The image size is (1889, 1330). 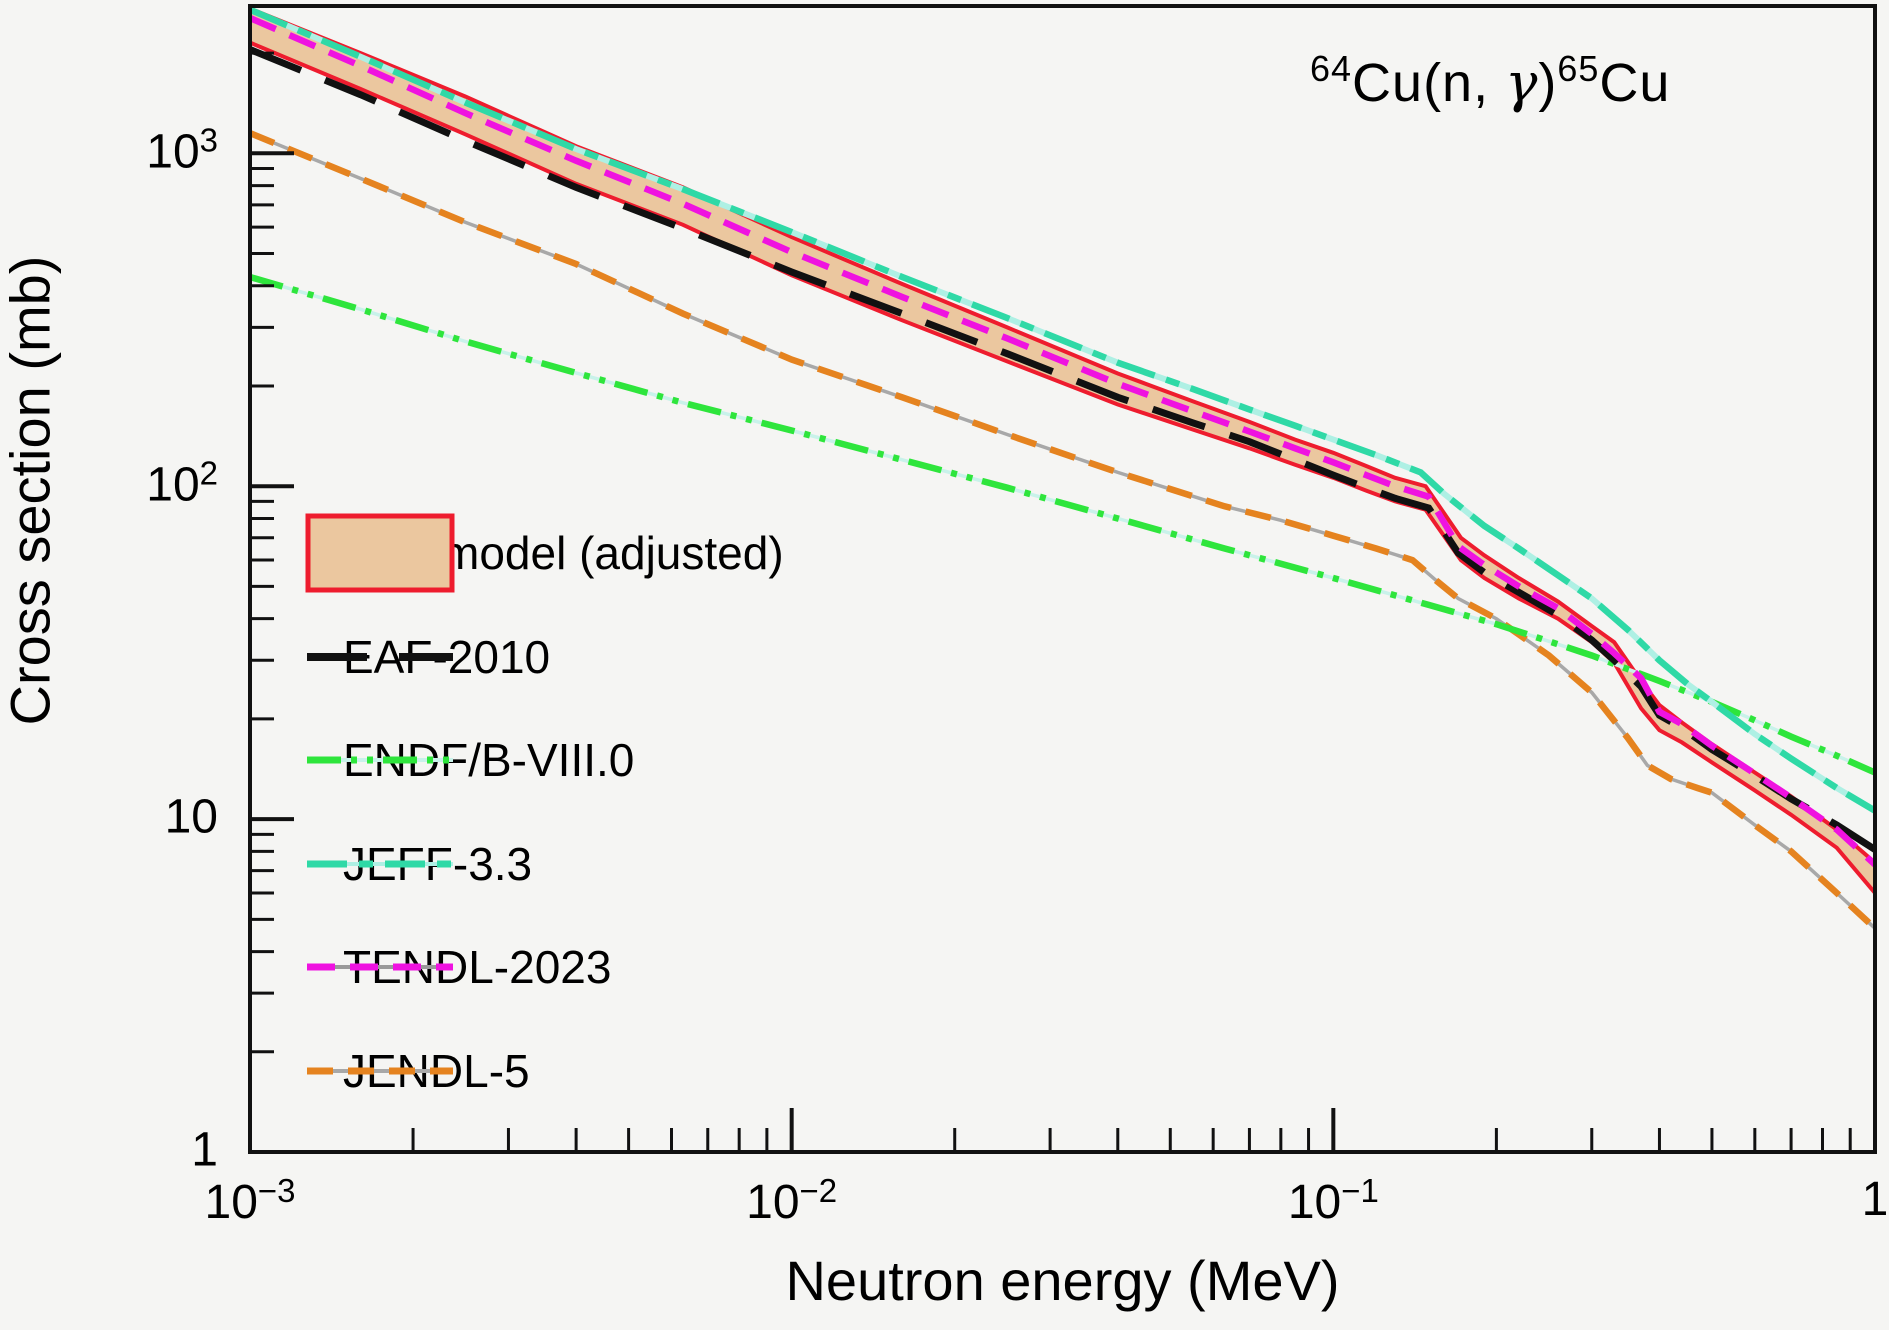 I want to click on legend-item-bal-model-adjusted-: BAL model (adjusted), so click(x=544, y=553).